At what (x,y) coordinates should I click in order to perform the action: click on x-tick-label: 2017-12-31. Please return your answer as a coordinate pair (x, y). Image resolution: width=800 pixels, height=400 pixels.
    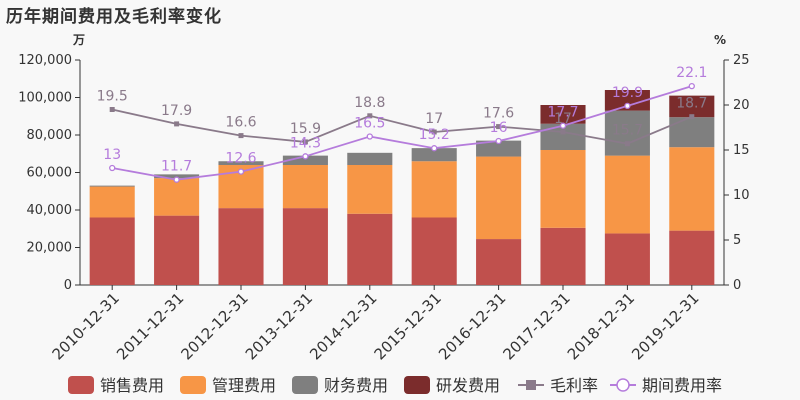
    Looking at the image, I should click on (536, 326).